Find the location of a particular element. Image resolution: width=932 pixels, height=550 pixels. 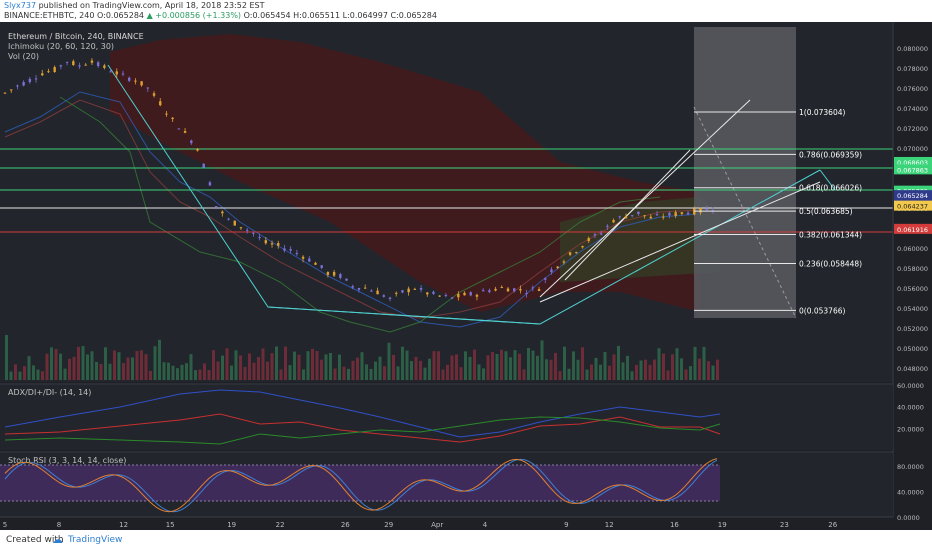

teal-projection-line is located at coordinates (827, 180).